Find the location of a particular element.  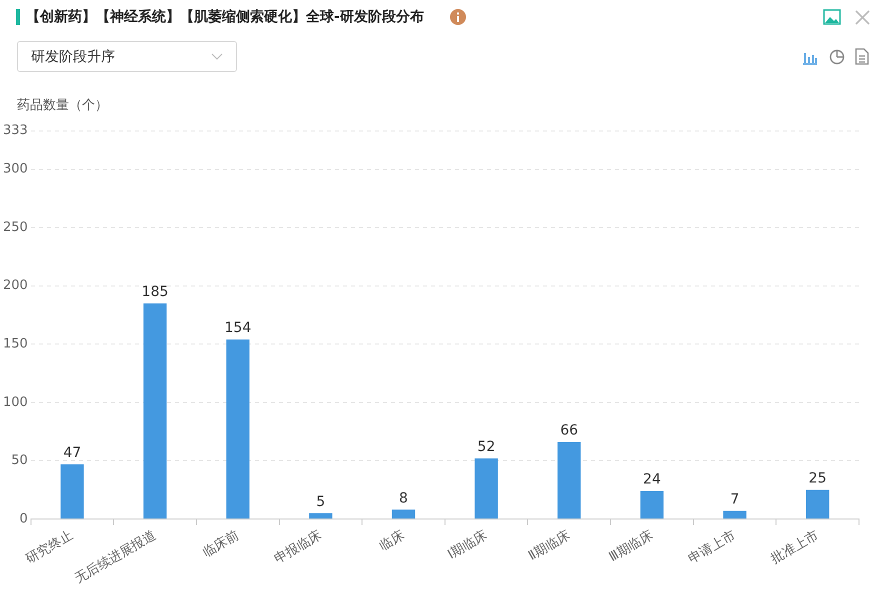

x-tick-label: 批准上市 is located at coordinates (795, 548).